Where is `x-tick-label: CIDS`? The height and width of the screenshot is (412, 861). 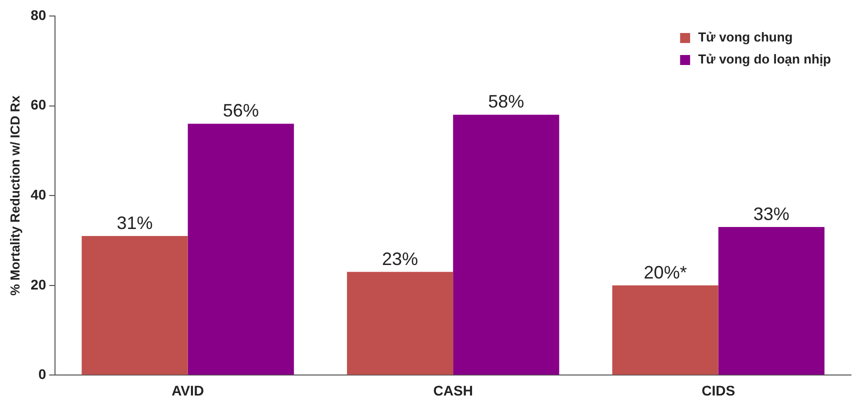 x-tick-label: CIDS is located at coordinates (719, 390).